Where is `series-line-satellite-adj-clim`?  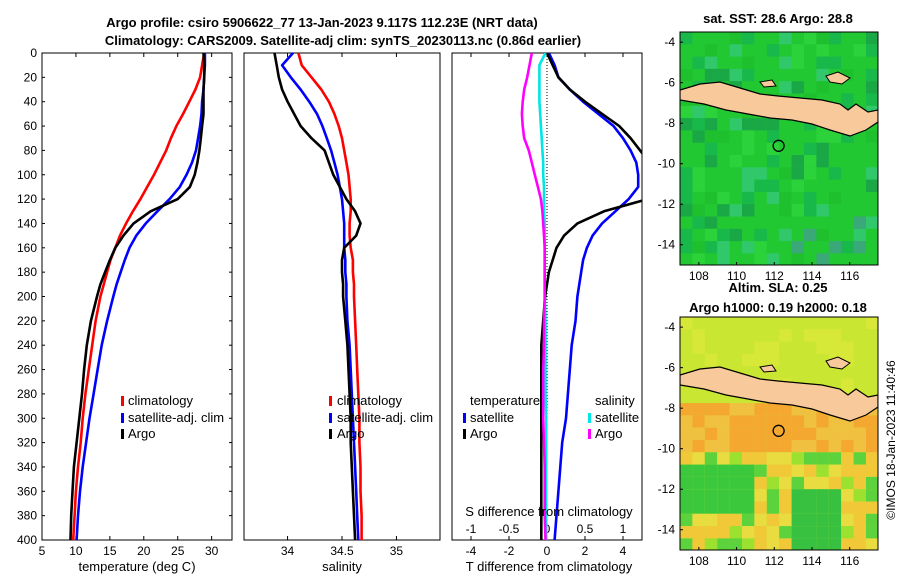 series-line-satellite-adj-clim is located at coordinates (320, 296).